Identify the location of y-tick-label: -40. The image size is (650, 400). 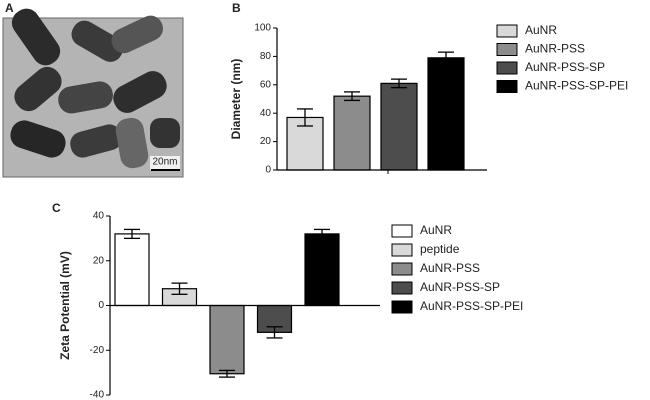
(97, 395).